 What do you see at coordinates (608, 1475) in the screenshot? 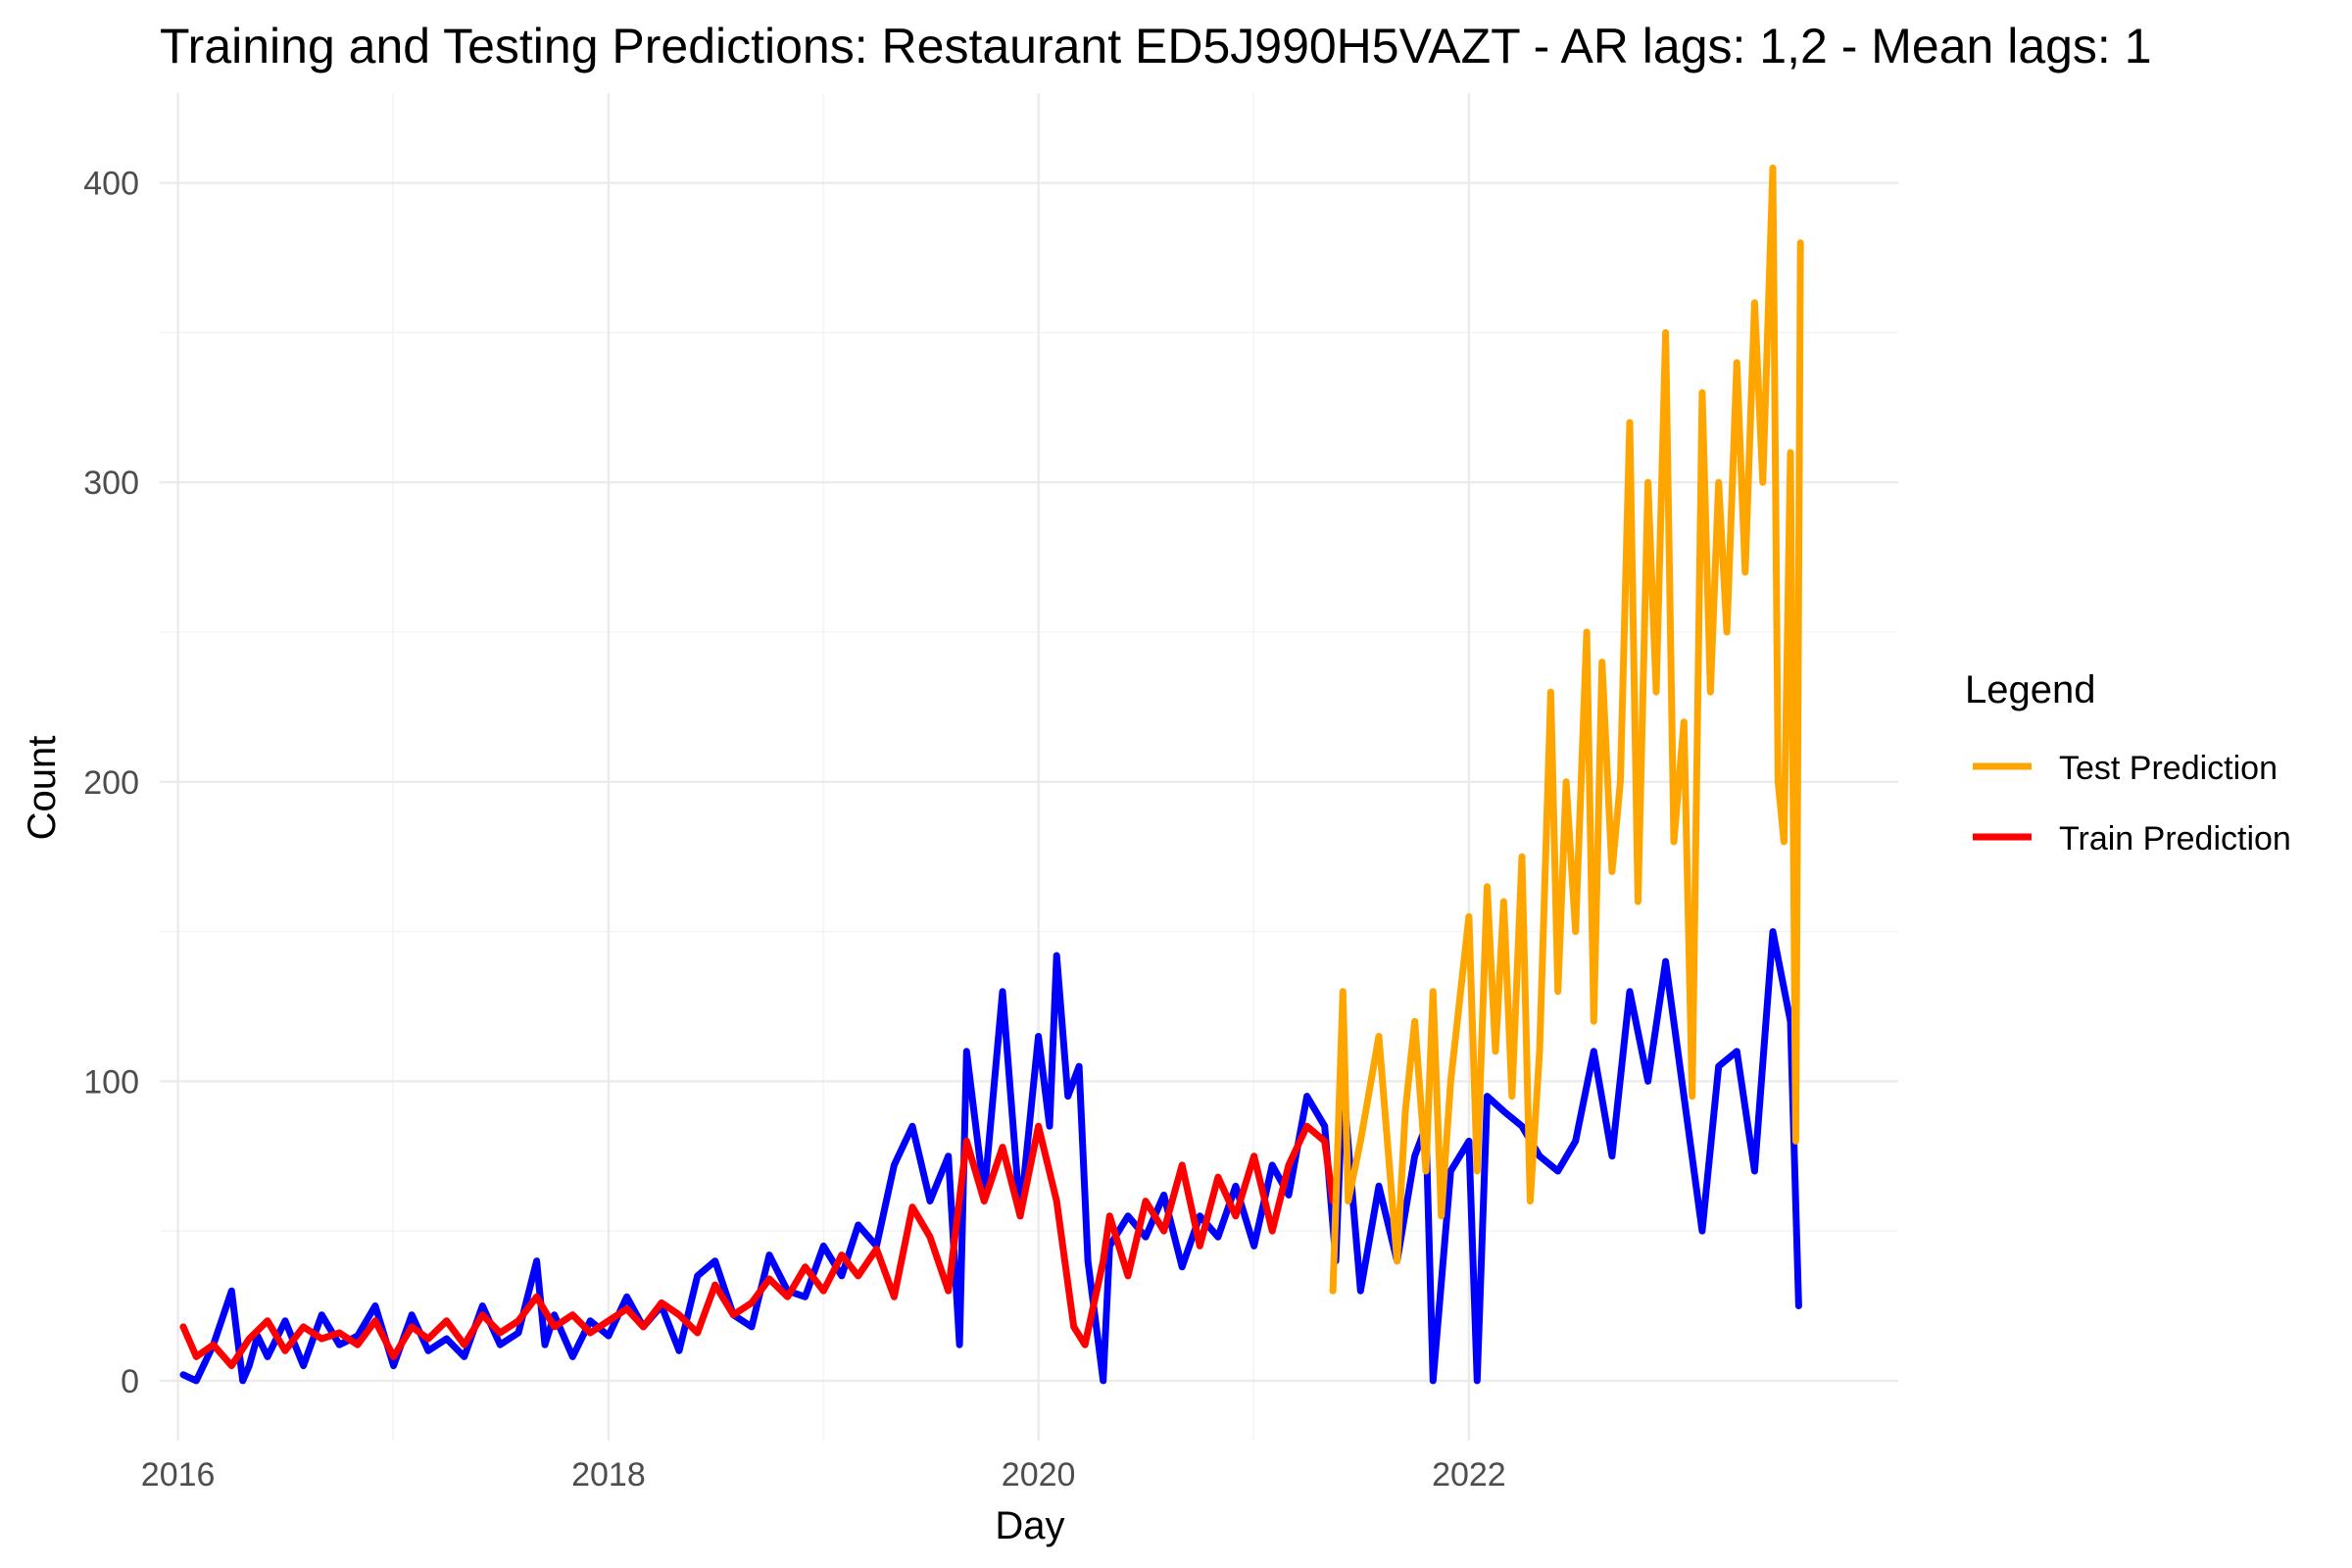
I see `x-tick-label: 2018` at bounding box center [608, 1475].